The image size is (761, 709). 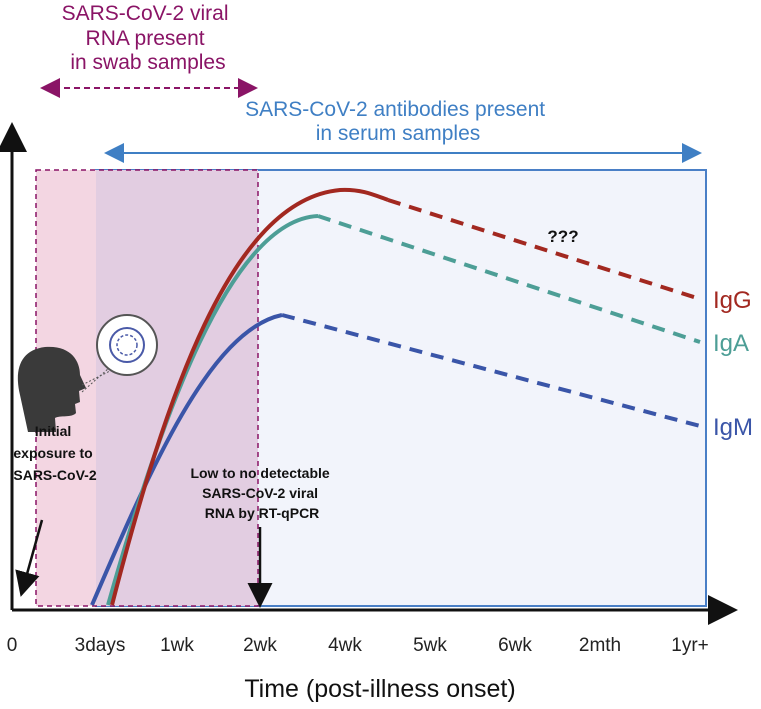 What do you see at coordinates (12, 645) in the screenshot?
I see `x-tick-label: 0` at bounding box center [12, 645].